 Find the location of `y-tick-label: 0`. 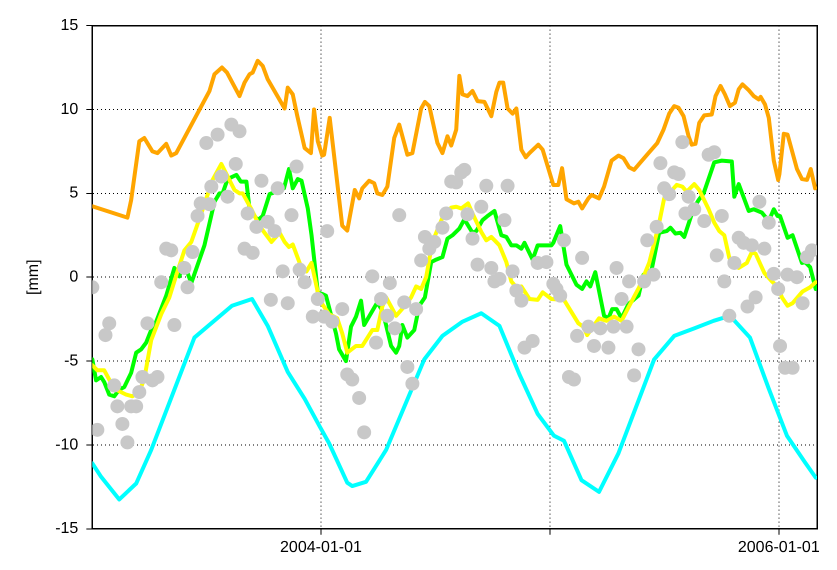

y-tick-label: 0 is located at coordinates (73, 277).